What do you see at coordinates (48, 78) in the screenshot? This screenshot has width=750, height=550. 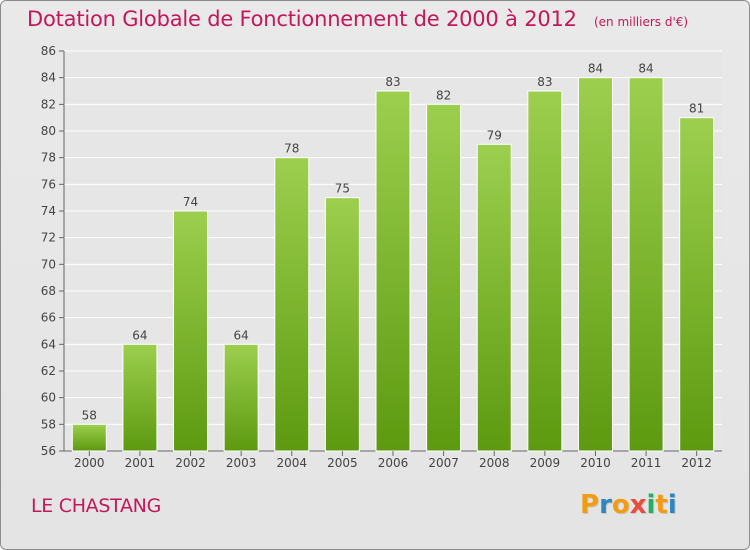 I see `y-tick-label: 84` at bounding box center [48, 78].